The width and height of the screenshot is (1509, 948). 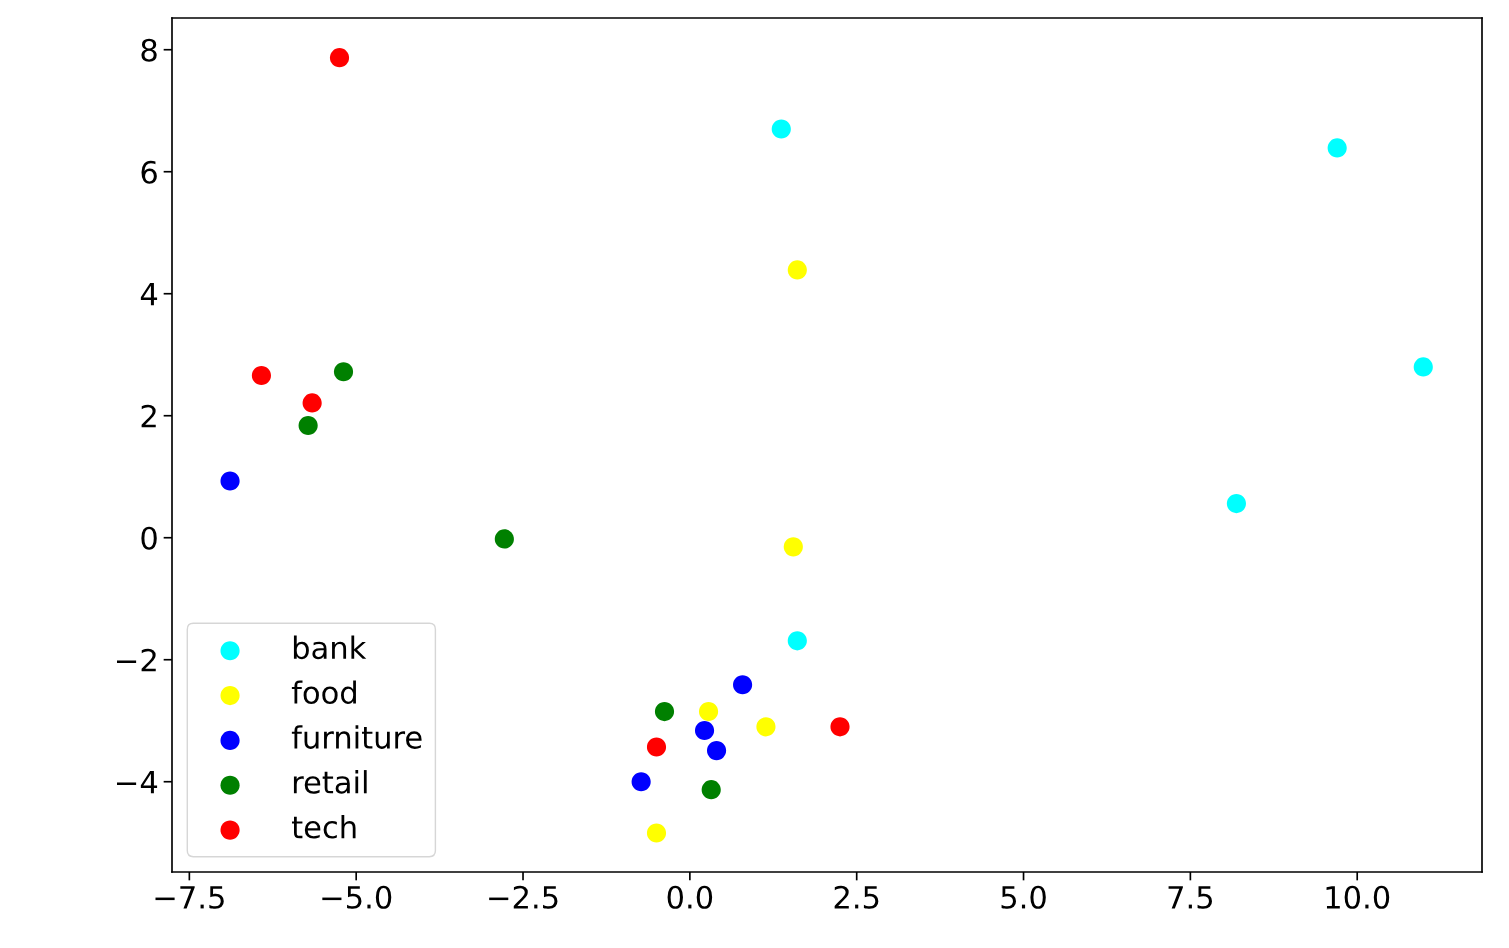 What do you see at coordinates (1190, 897) in the screenshot?
I see `x-tick-label: 7.5` at bounding box center [1190, 897].